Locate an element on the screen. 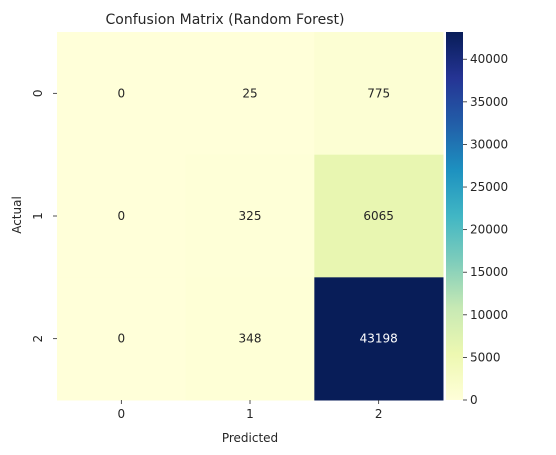  heatmap-cell-r1-c1 is located at coordinates (250, 216).